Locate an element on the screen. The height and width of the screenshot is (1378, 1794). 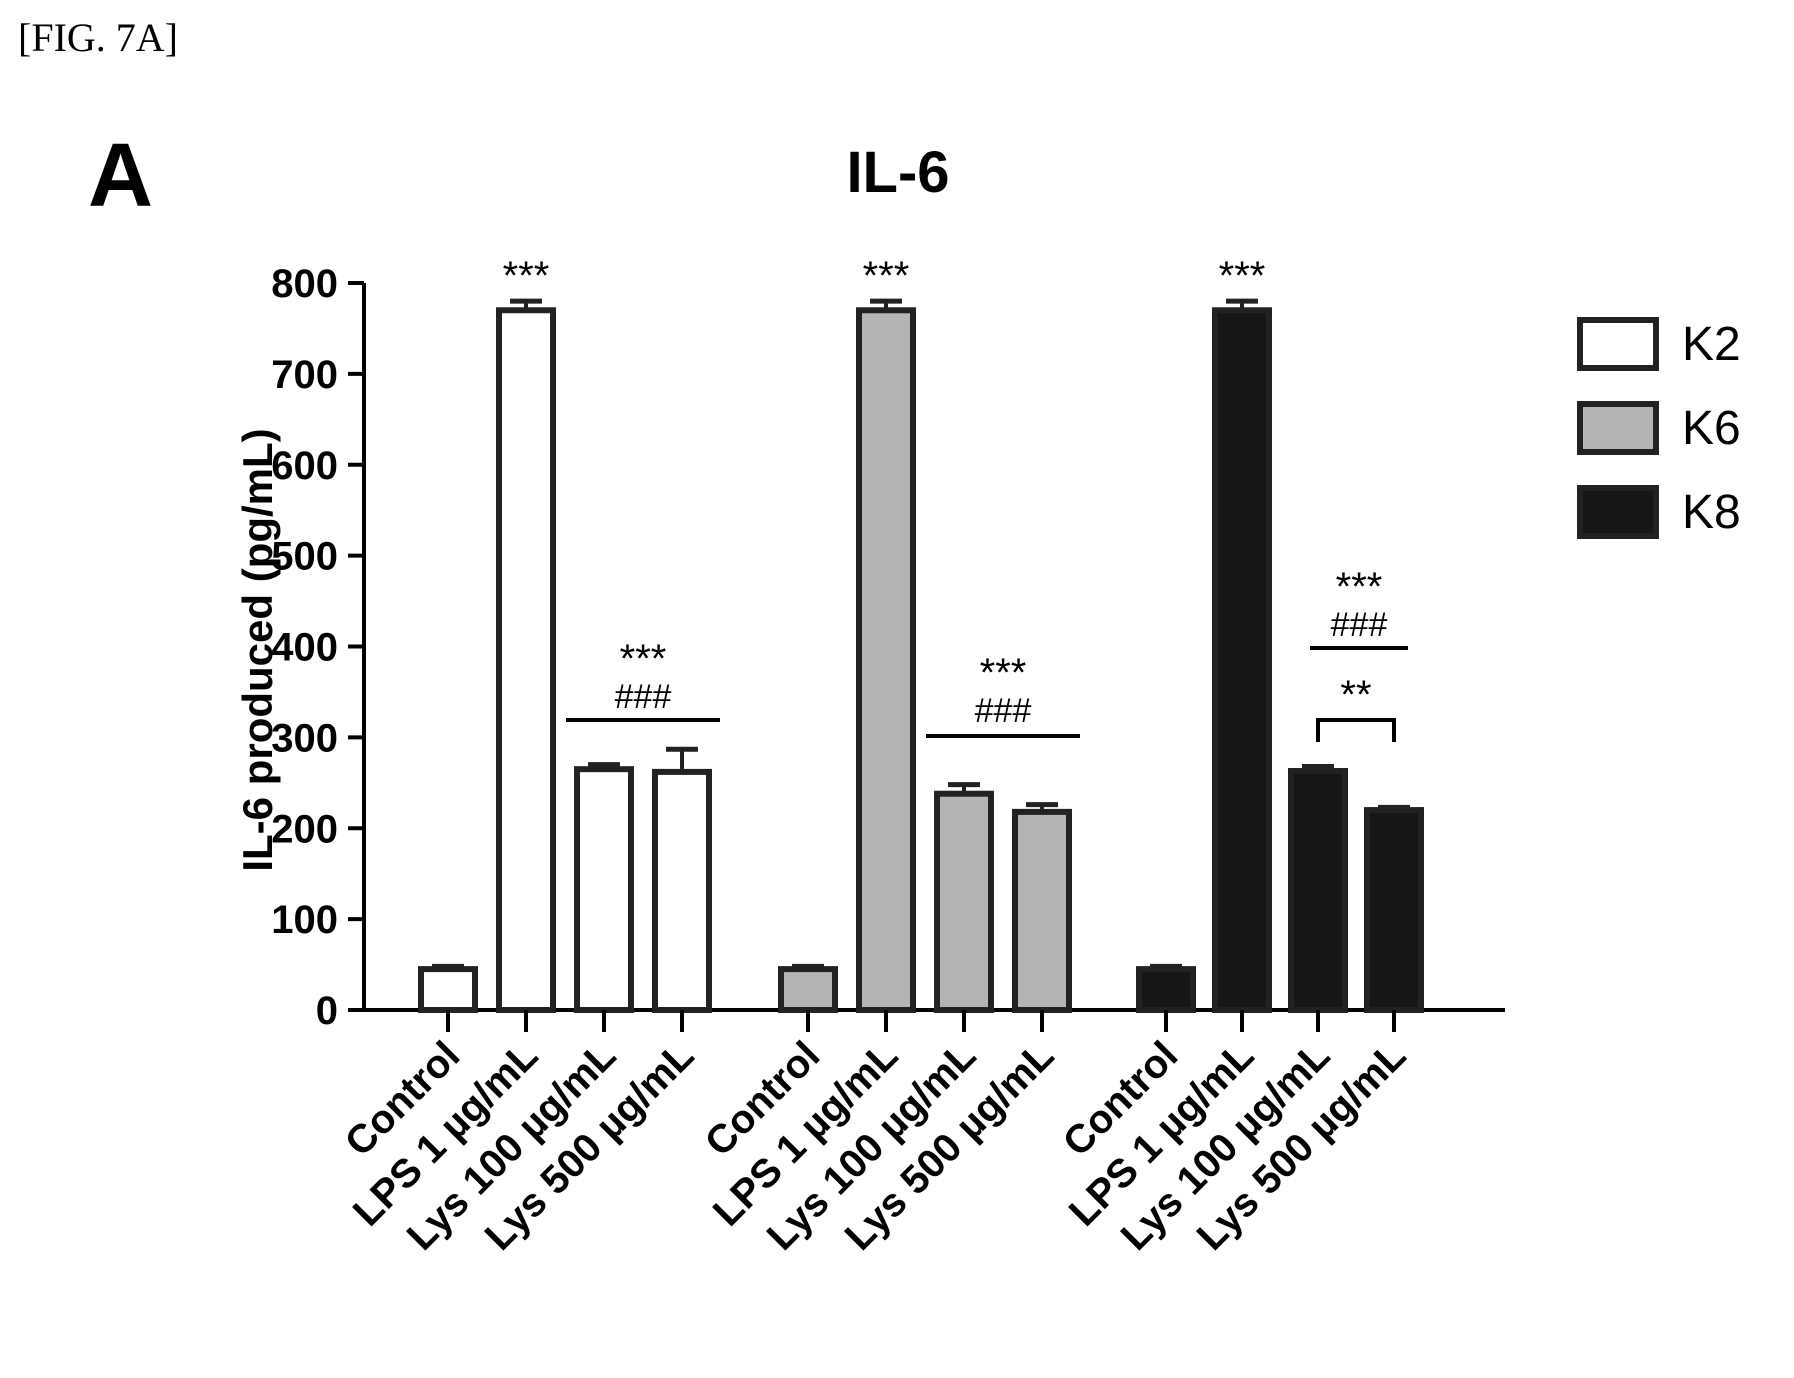
comparison-bracket is located at coordinates (1356, 730).